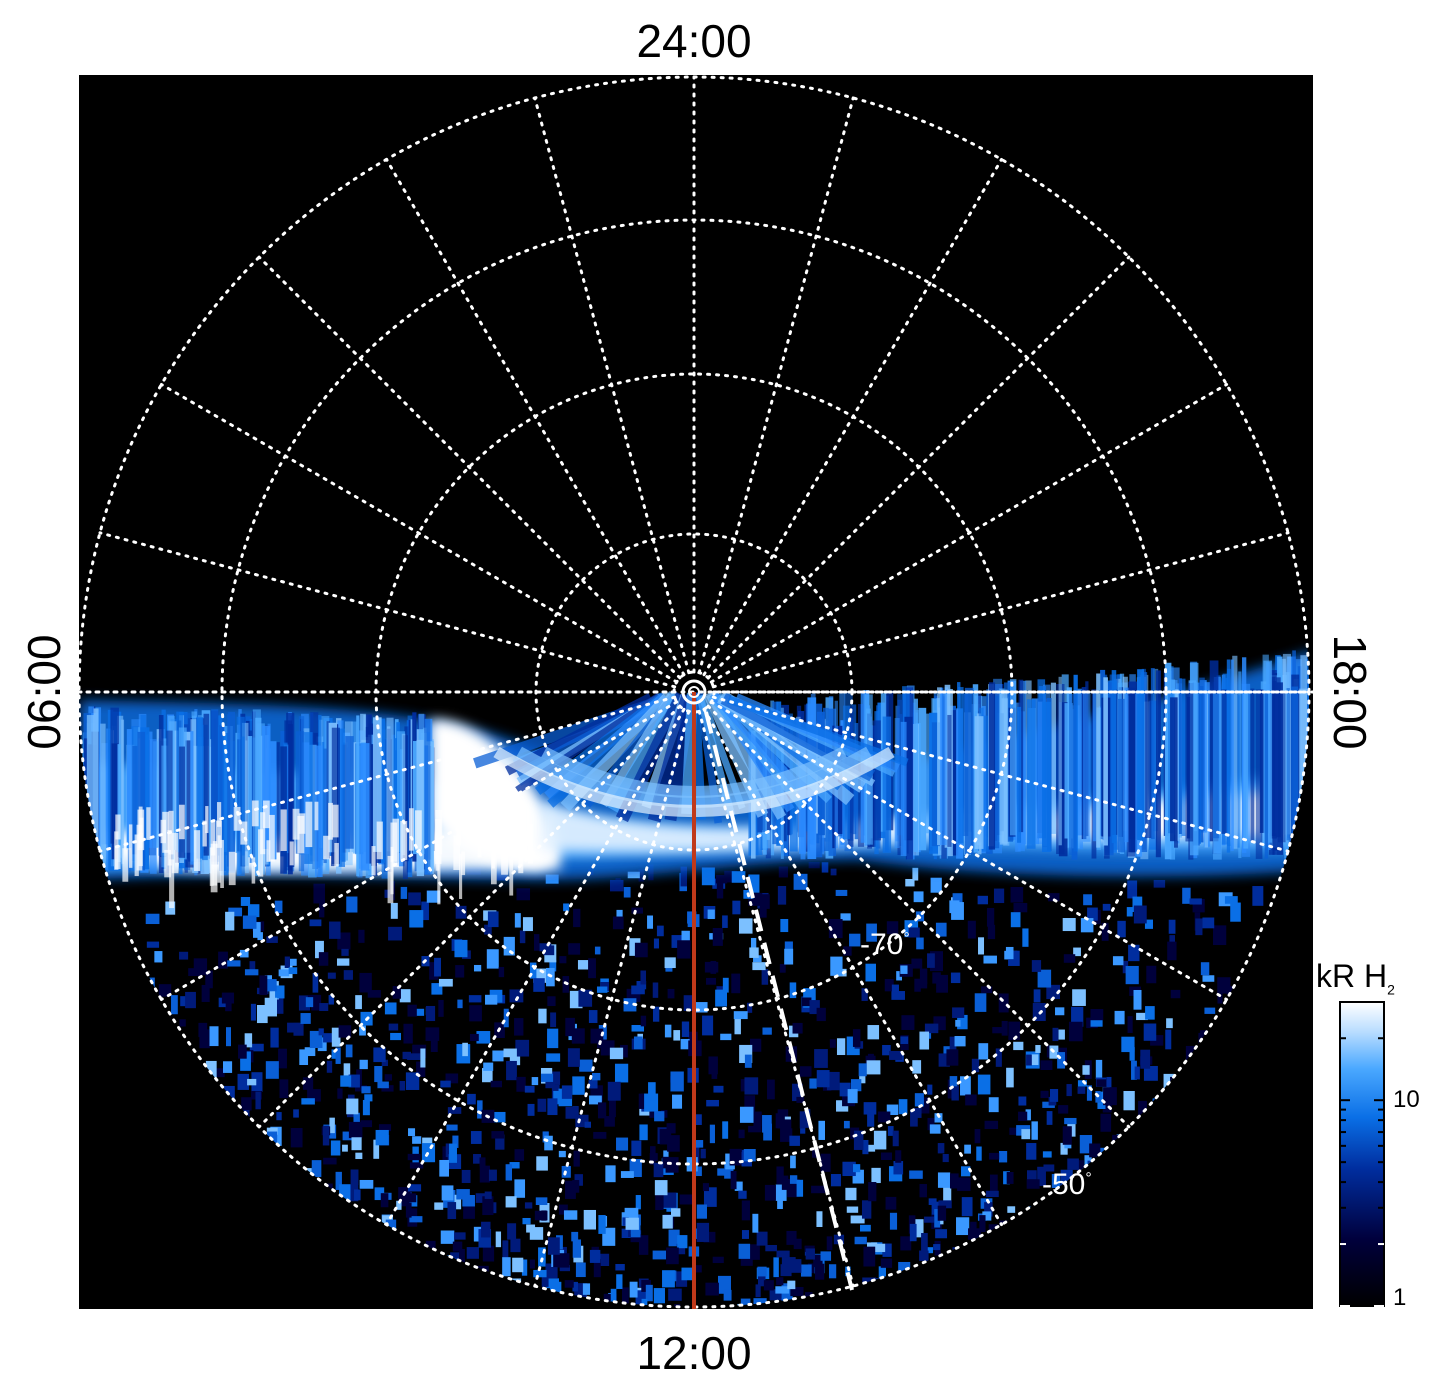  Describe the element at coordinates (1400, 1297) in the screenshot. I see `colorbar-tick-label-1: 1` at that location.